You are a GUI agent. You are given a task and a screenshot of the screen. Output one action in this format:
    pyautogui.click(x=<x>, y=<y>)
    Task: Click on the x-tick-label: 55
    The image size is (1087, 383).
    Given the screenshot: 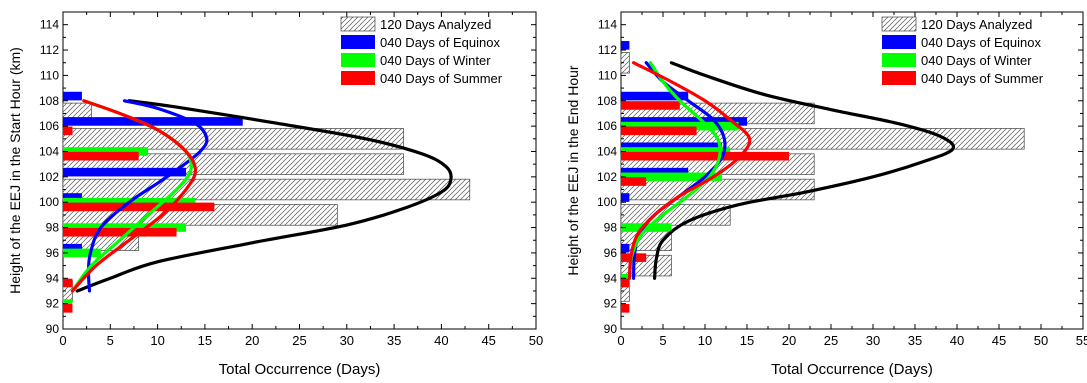 What is the action you would take?
    pyautogui.click(x=1081, y=340)
    